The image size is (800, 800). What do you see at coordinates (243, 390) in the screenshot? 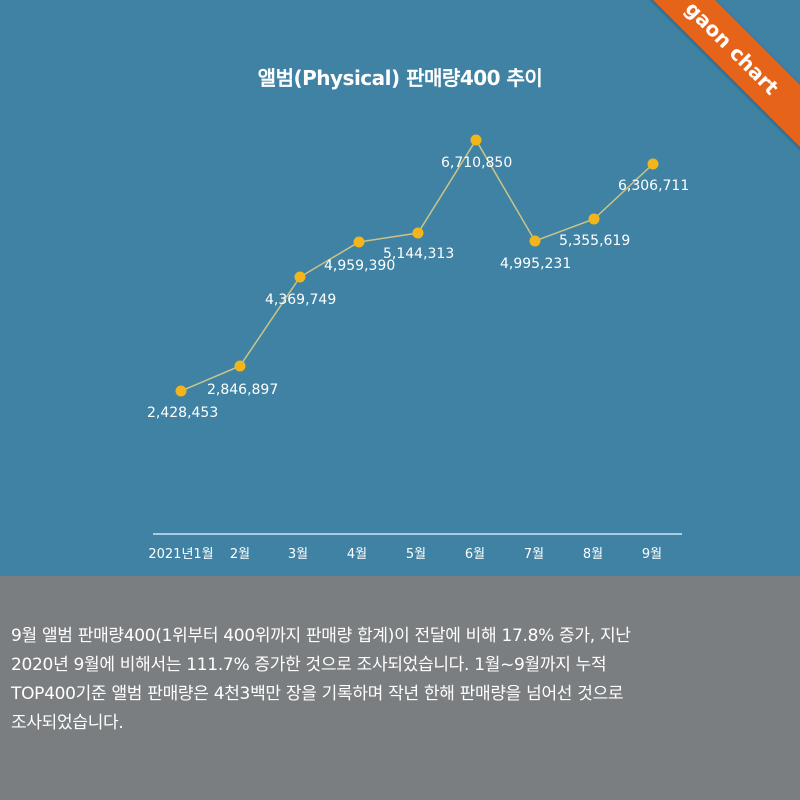
I see `value-label: 2,846,897` at bounding box center [243, 390].